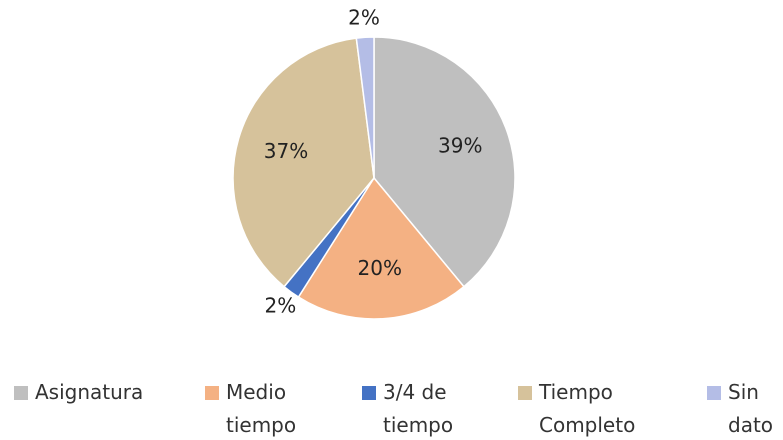 This screenshot has width=783, height=440. What do you see at coordinates (380, 268) in the screenshot?
I see `data-label: 20%` at bounding box center [380, 268].